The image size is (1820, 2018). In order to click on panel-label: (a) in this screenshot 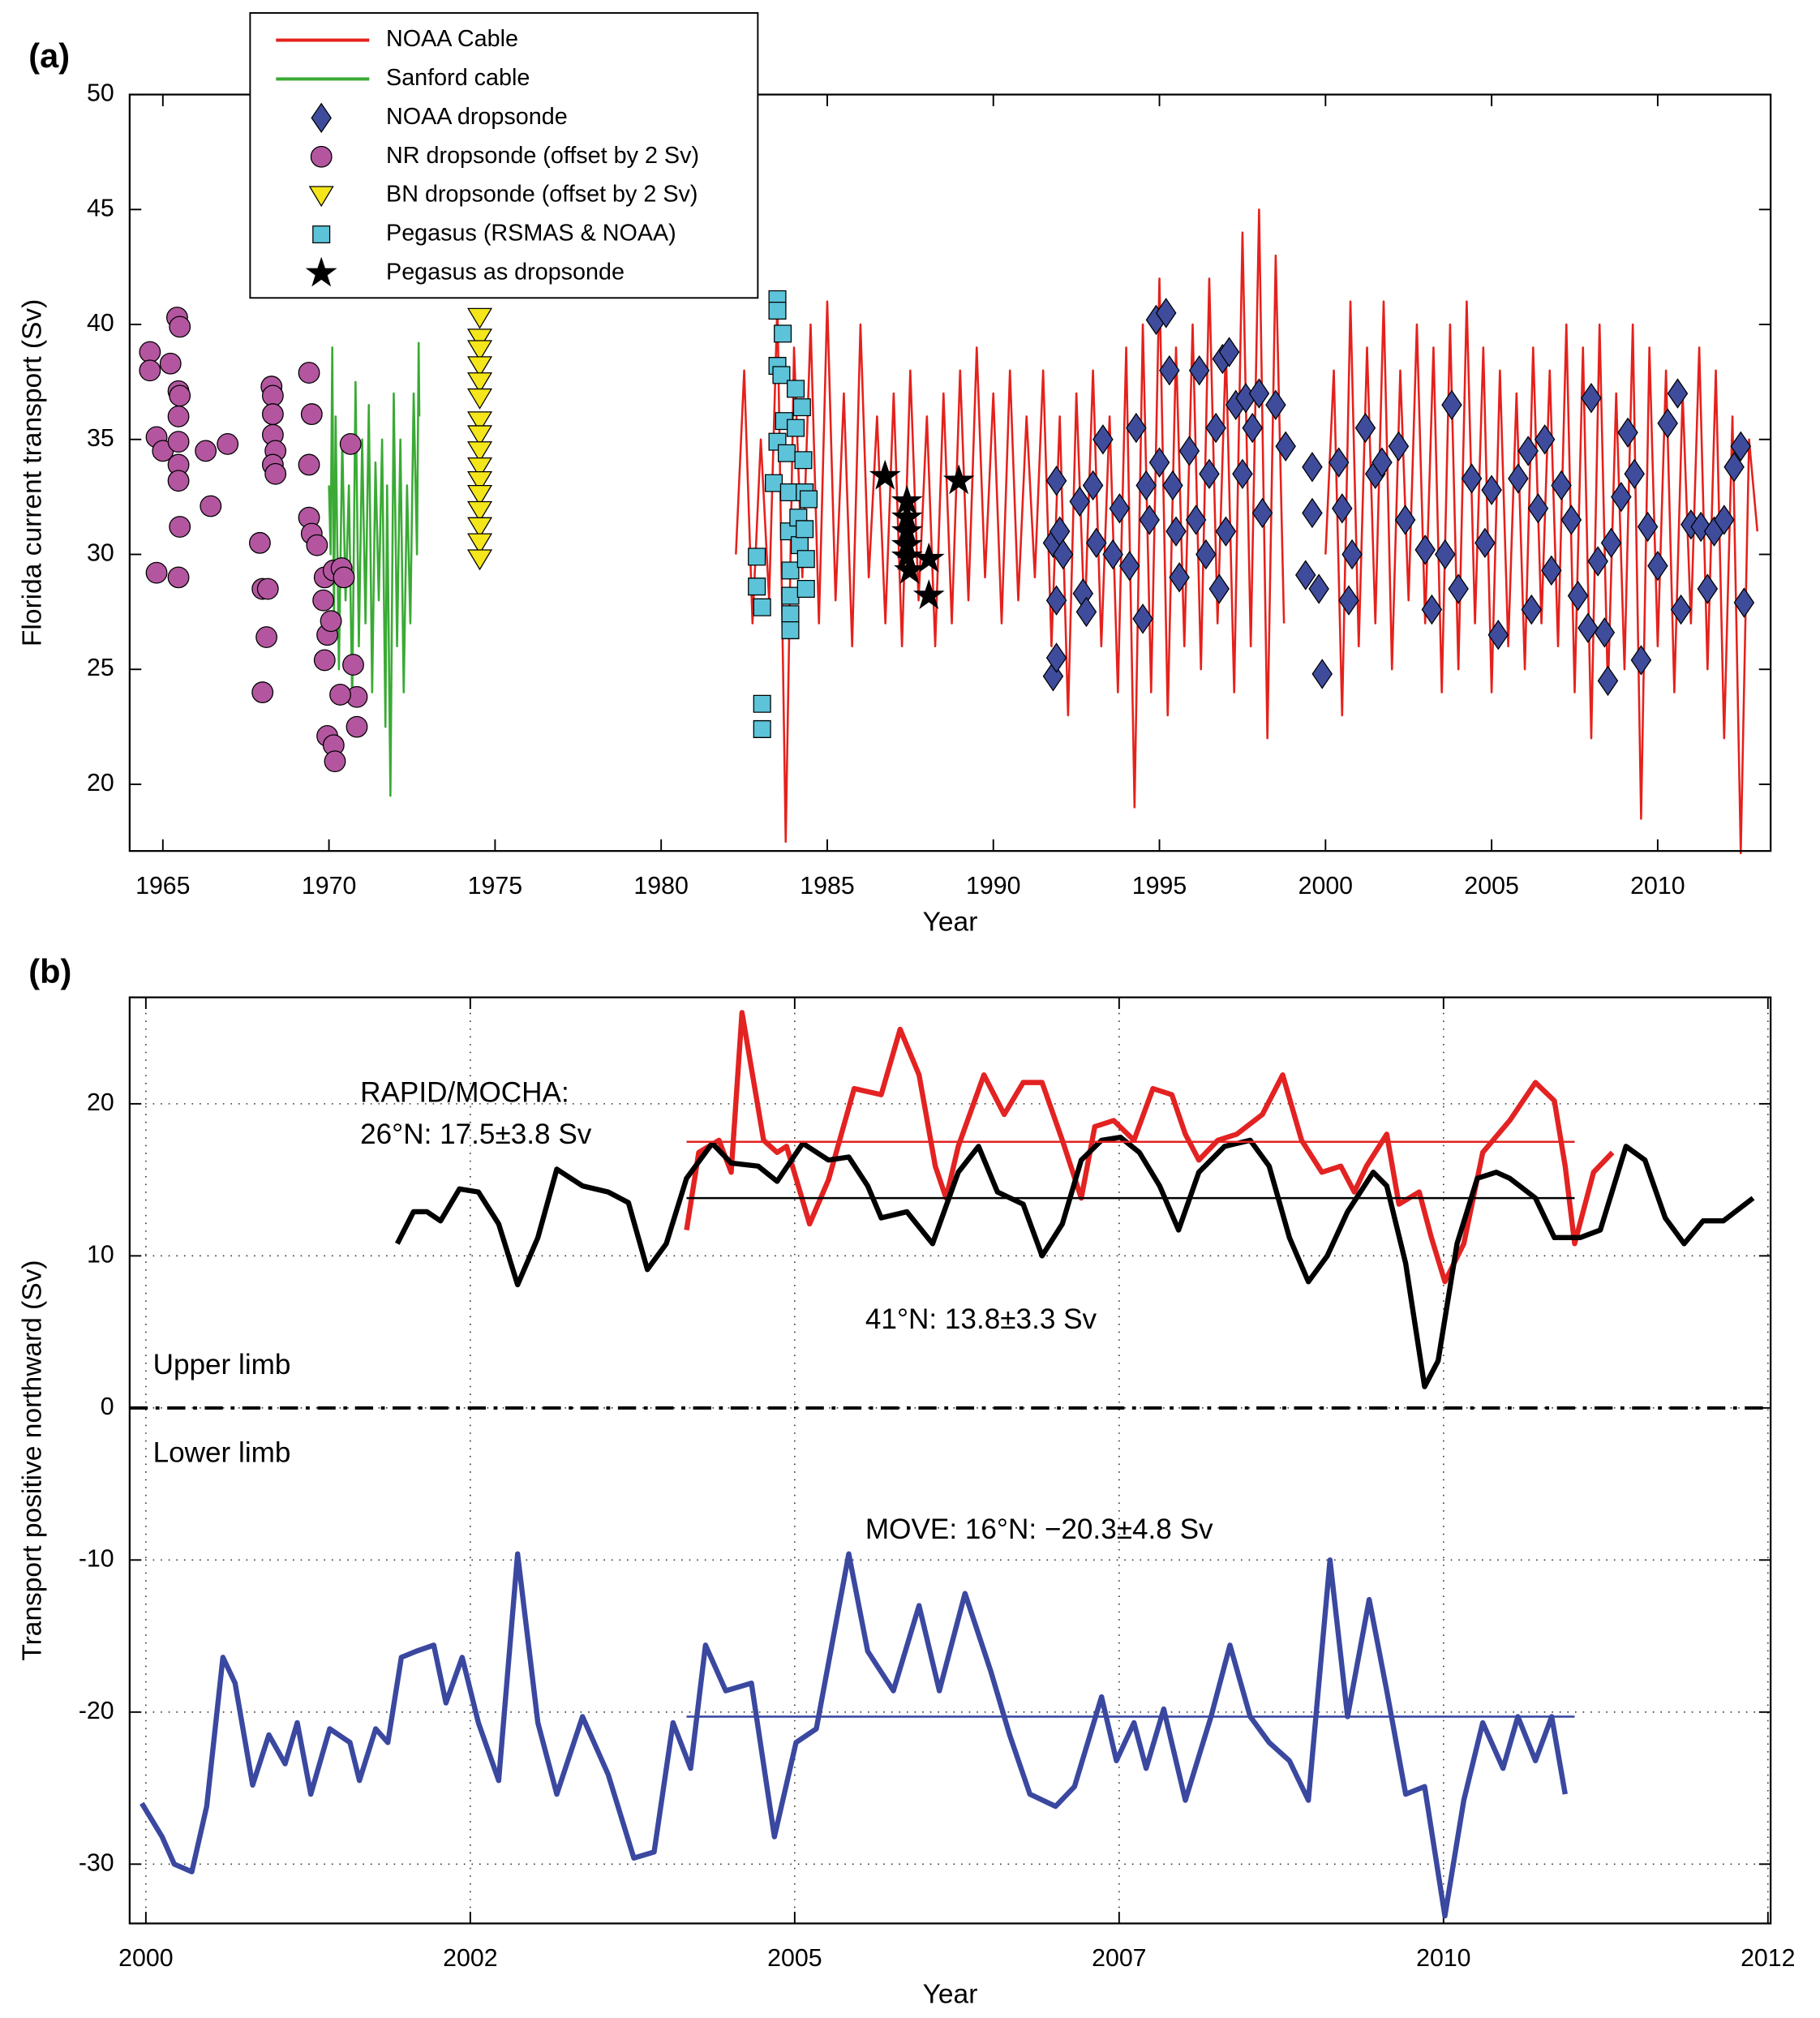, I will do `click(49, 55)`.